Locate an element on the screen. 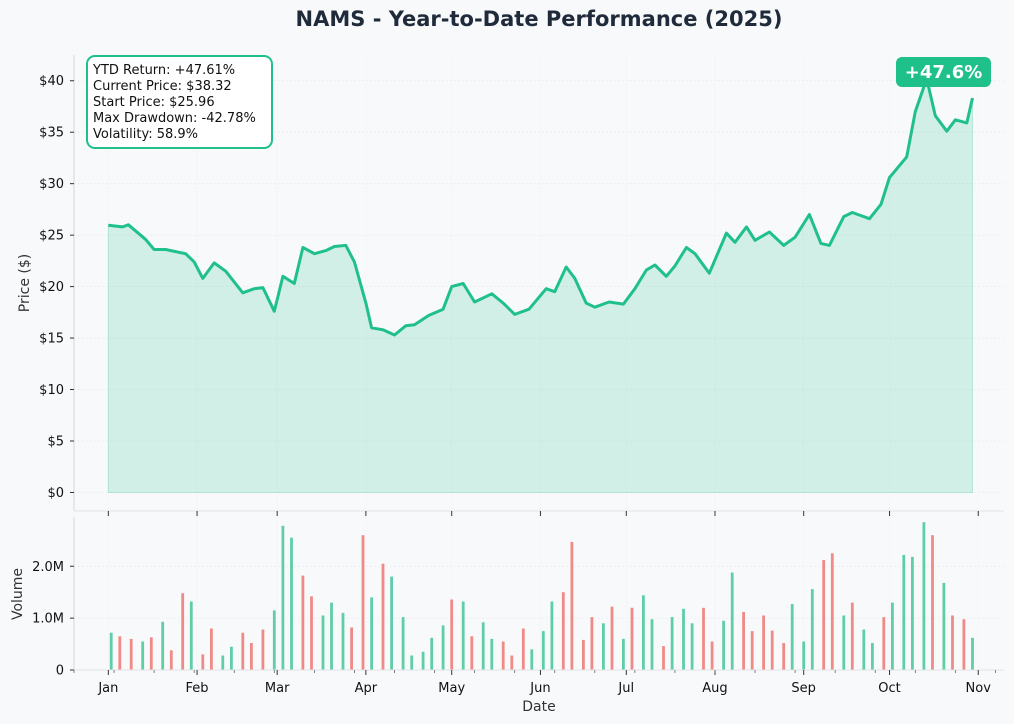  x-tick-label: Nov is located at coordinates (979, 688).